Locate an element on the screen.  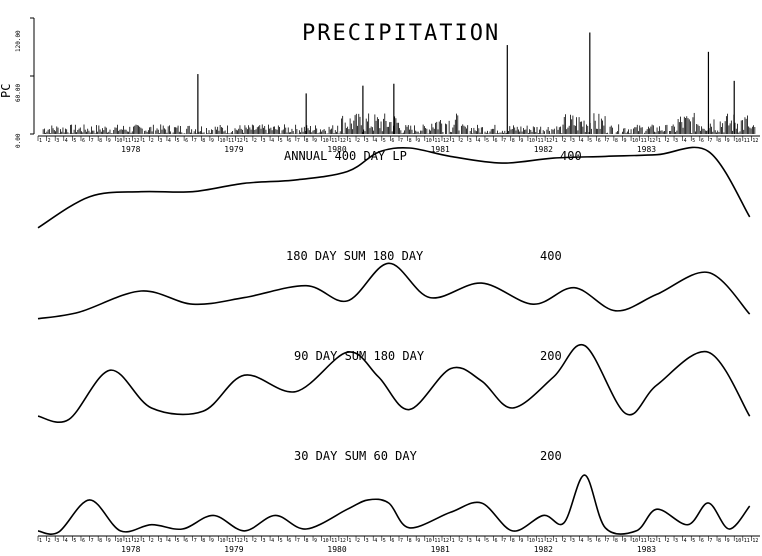
90-day-sum-panel: 90 DAY SUM 180 DAY 200 is located at coordinates (394, 383).